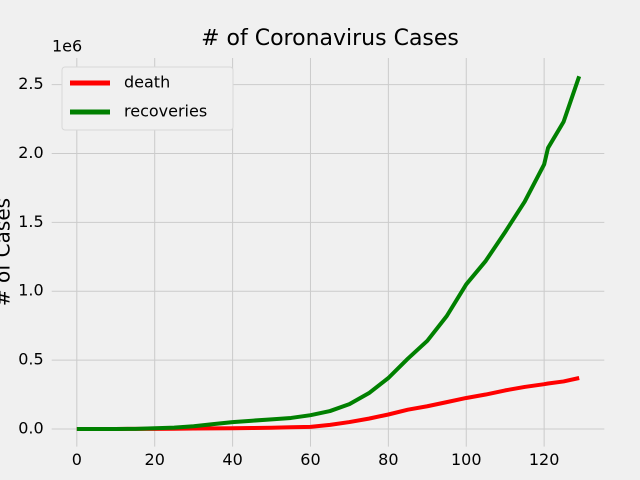 This screenshot has width=640, height=480. What do you see at coordinates (310, 459) in the screenshot?
I see `x-tick-label: 60` at bounding box center [310, 459].